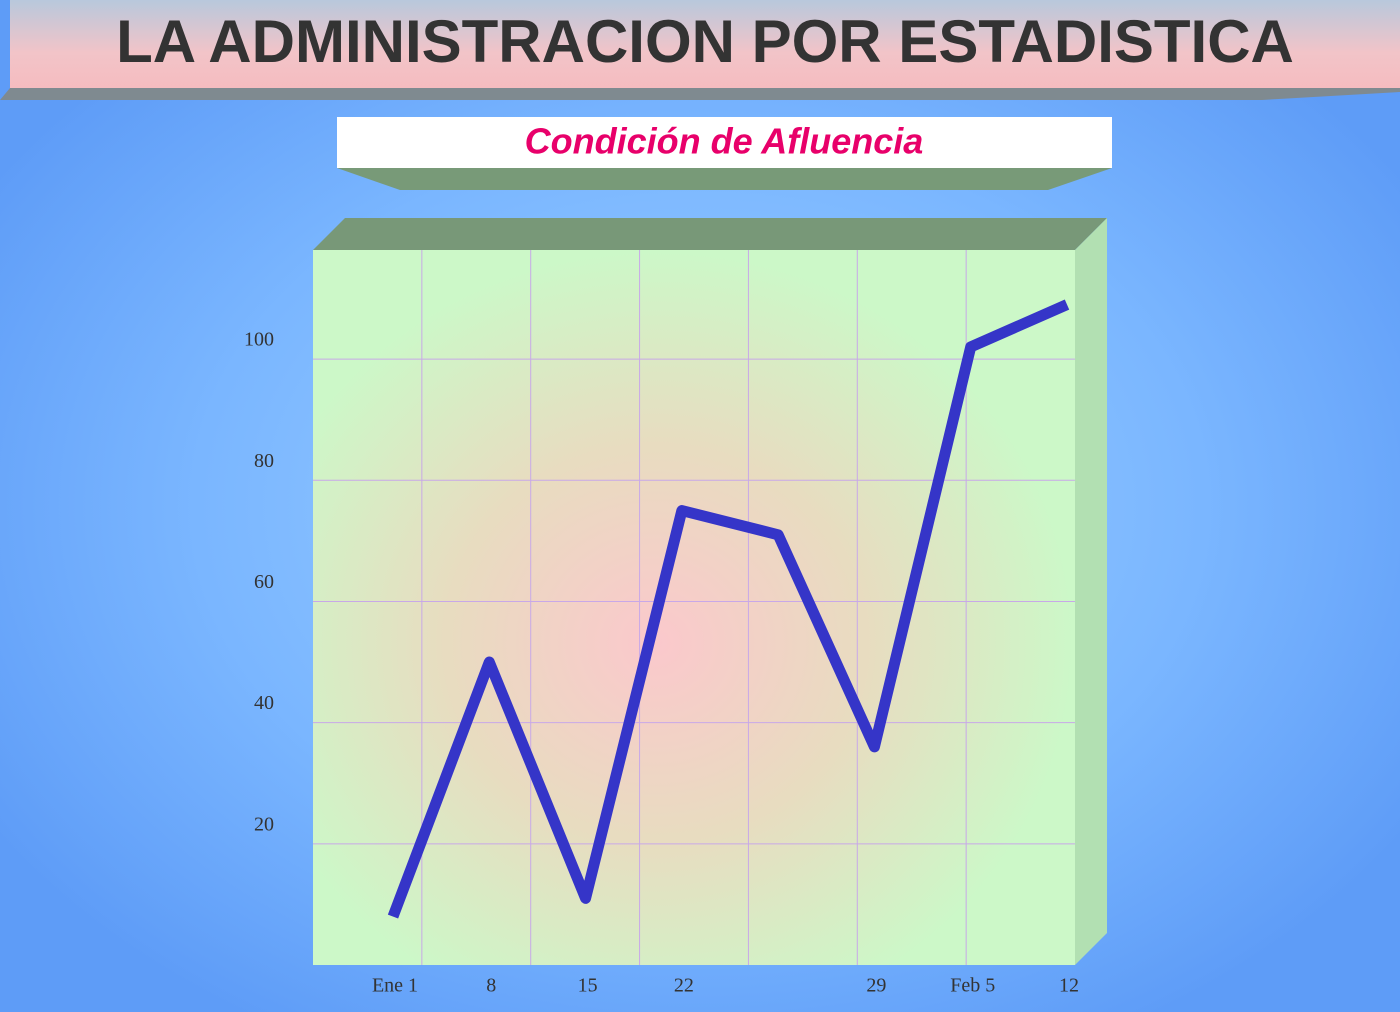  Describe the element at coordinates (724, 179) in the screenshot. I see `subtitle-base` at that location.